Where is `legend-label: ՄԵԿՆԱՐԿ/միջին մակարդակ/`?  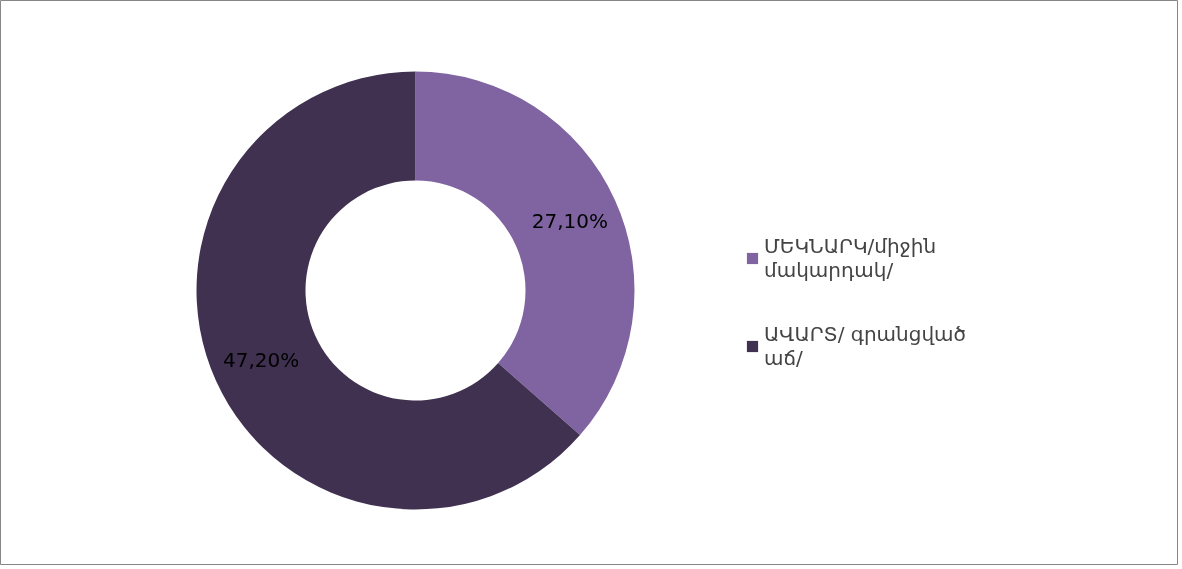
legend-label: ՄԵԿՆԱՐԿ/միջին մակարդակ/ is located at coordinates (850, 258).